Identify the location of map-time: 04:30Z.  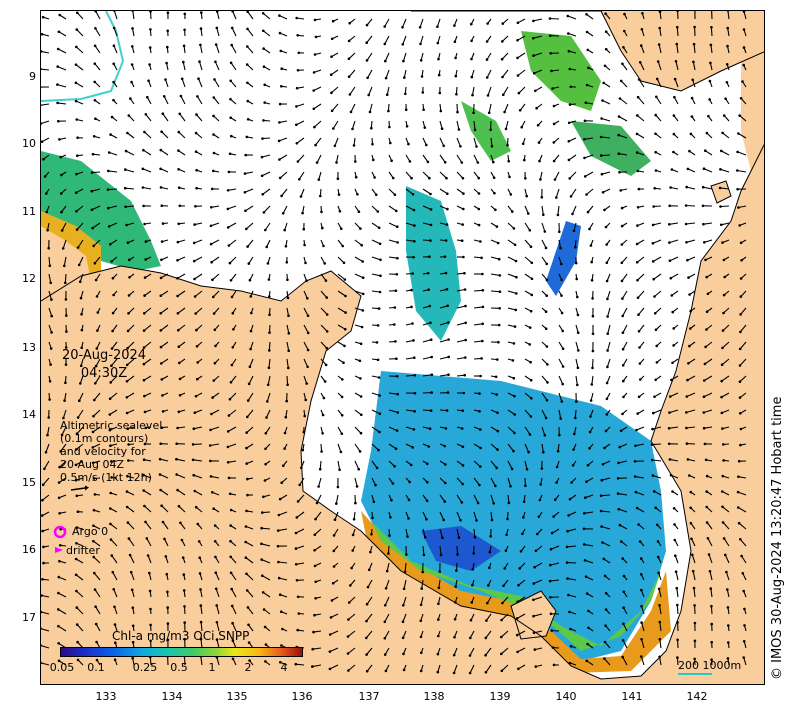
(104, 373).